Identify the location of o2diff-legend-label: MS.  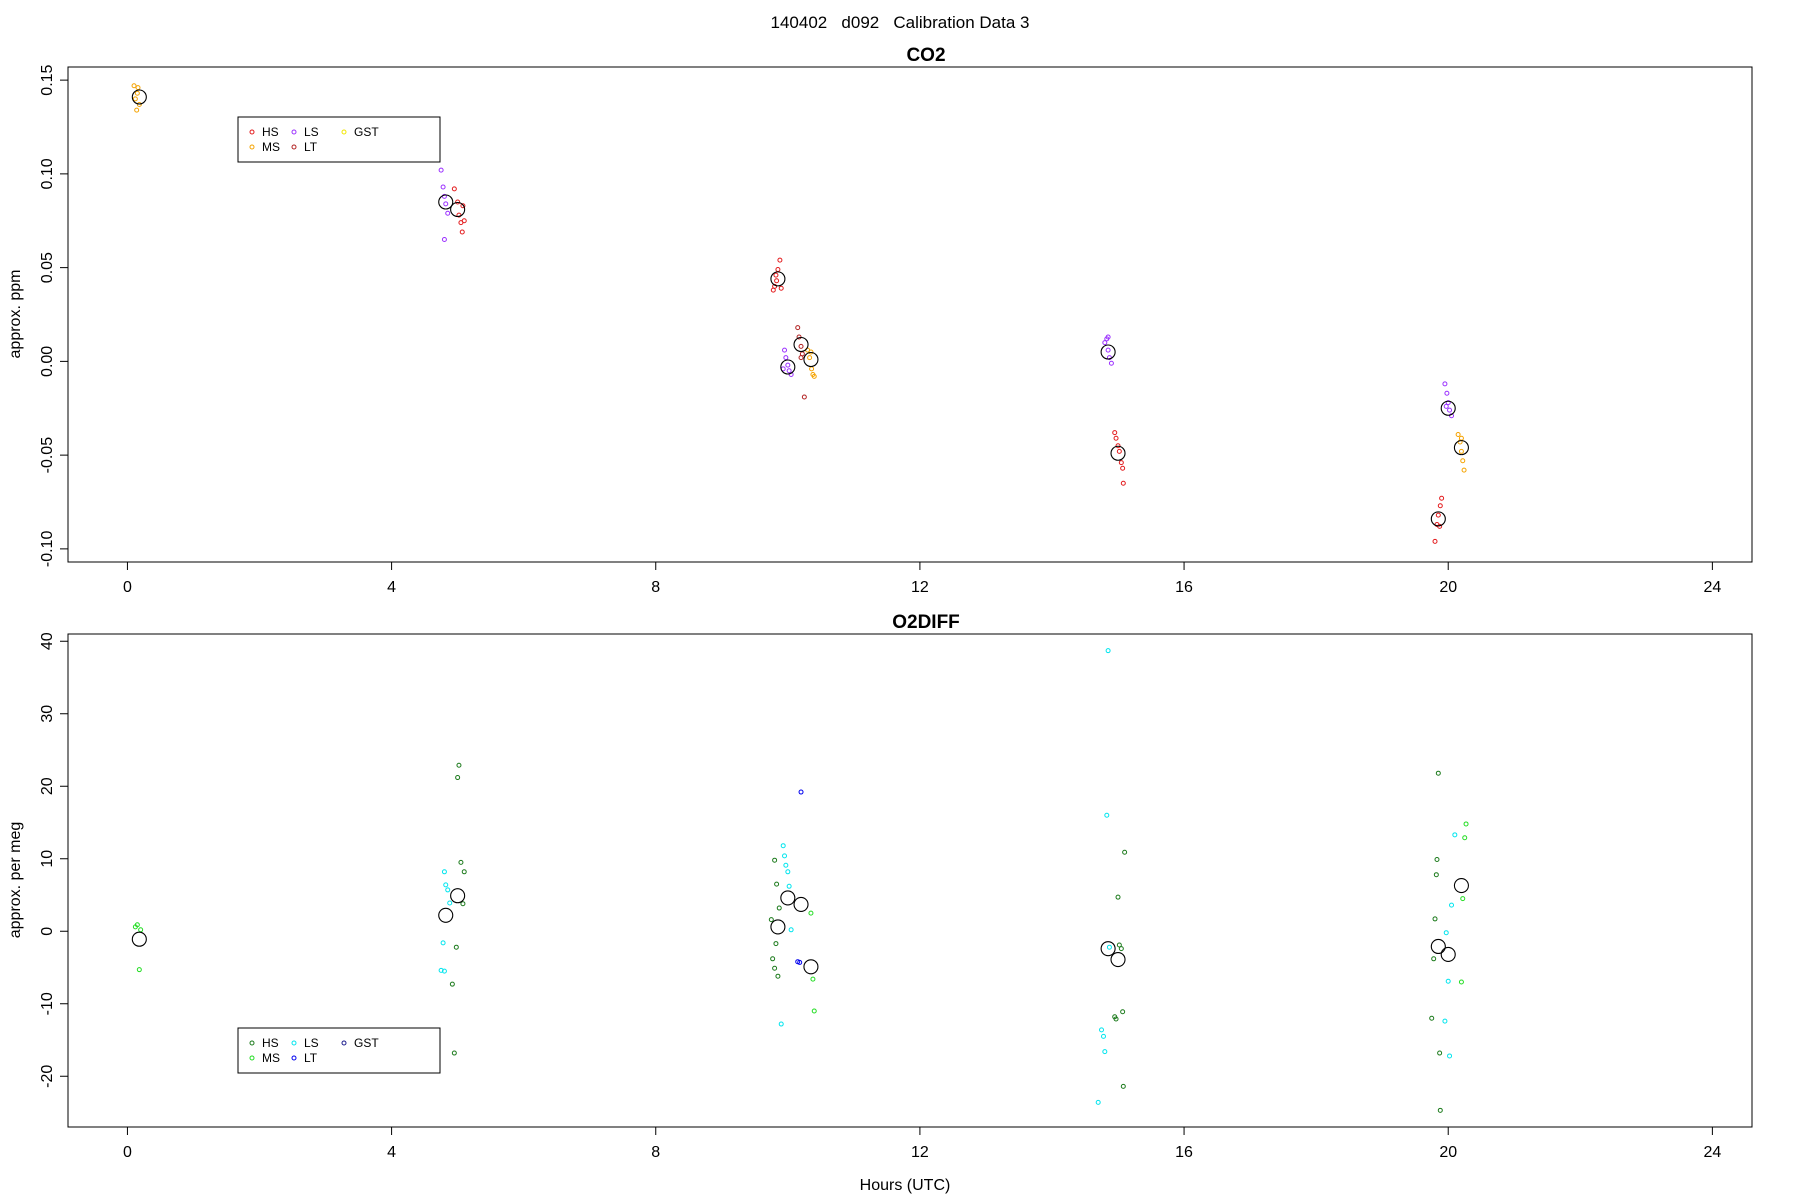
(271, 1058).